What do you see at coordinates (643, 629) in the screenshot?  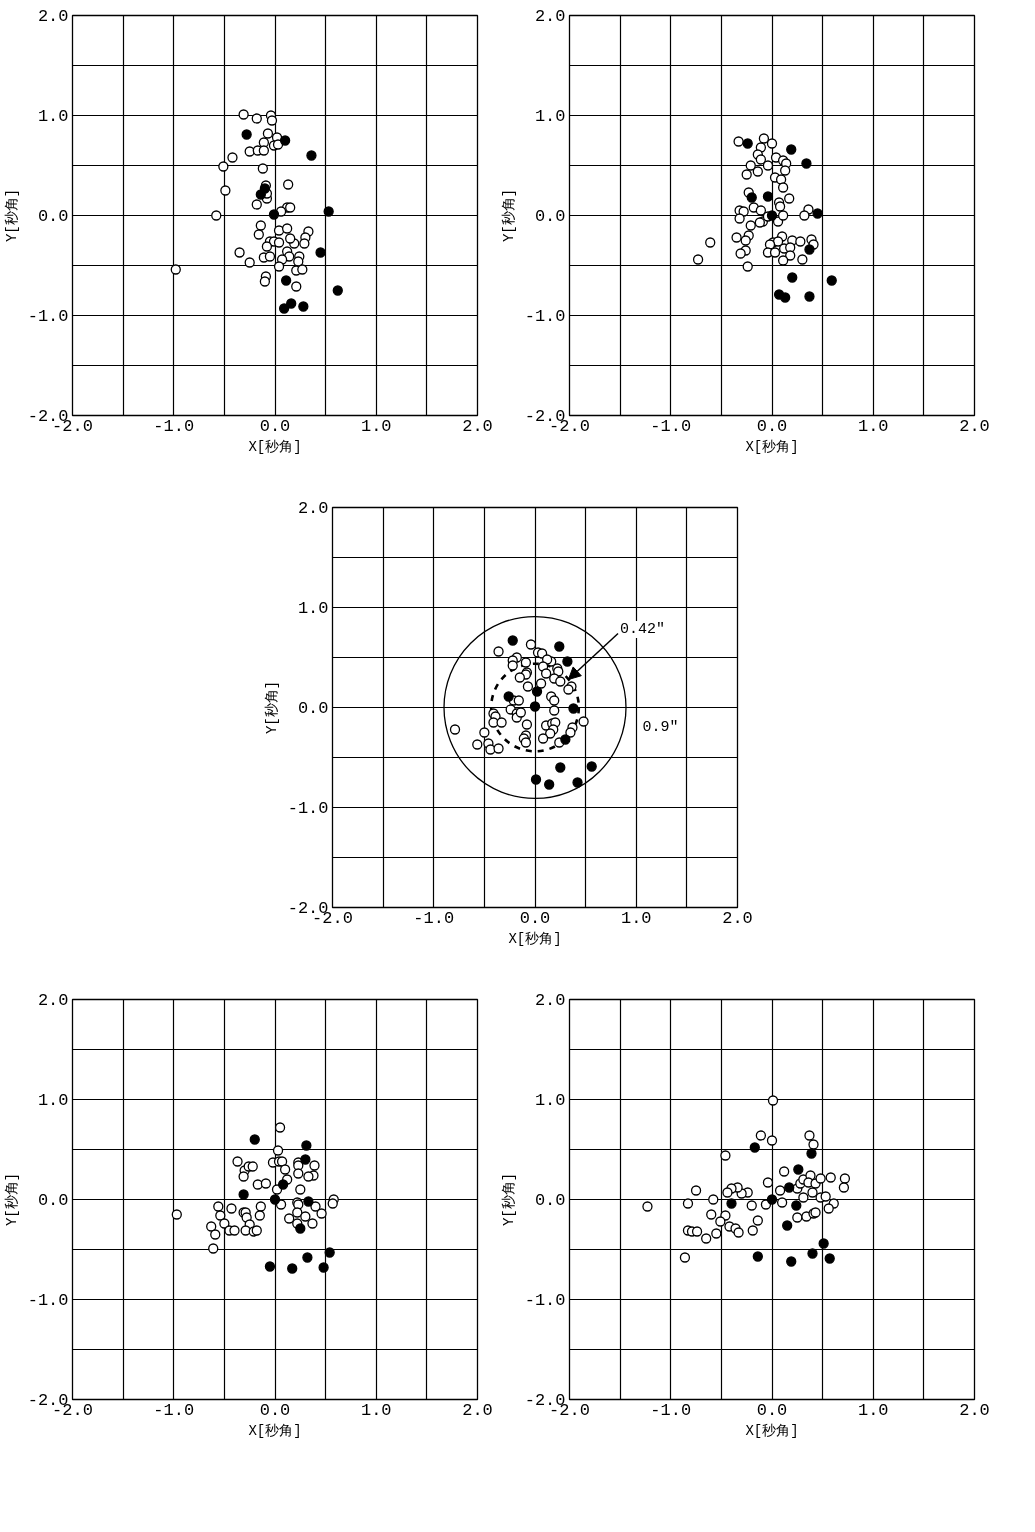 I see `annotation: 0.42"` at bounding box center [643, 629].